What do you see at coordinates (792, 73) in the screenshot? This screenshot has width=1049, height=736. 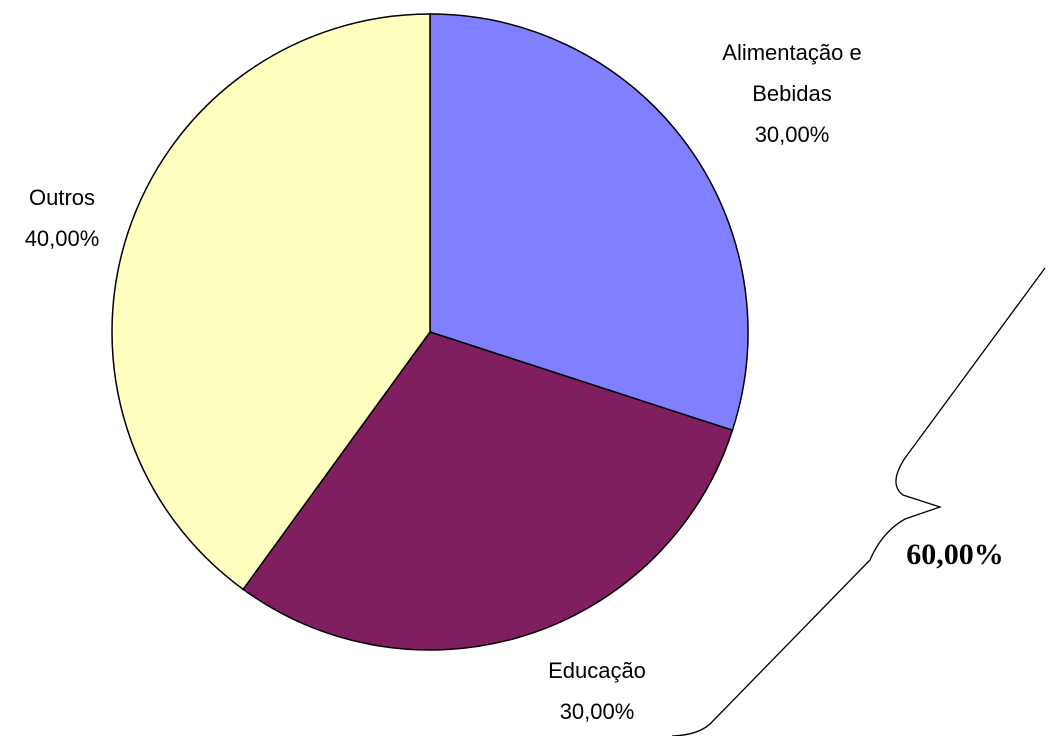 I see `category-label: Alimentação e Bebidas` at bounding box center [792, 73].